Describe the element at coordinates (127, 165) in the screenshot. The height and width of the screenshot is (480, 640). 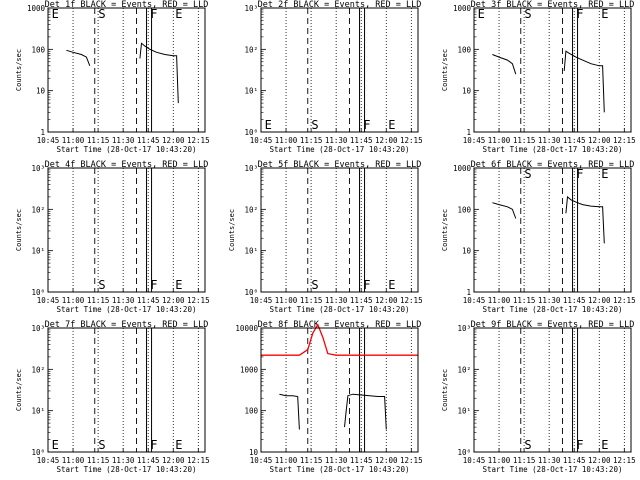
I see `panel-title: Det 4f BLACK = Events, RED = LLD` at that location.